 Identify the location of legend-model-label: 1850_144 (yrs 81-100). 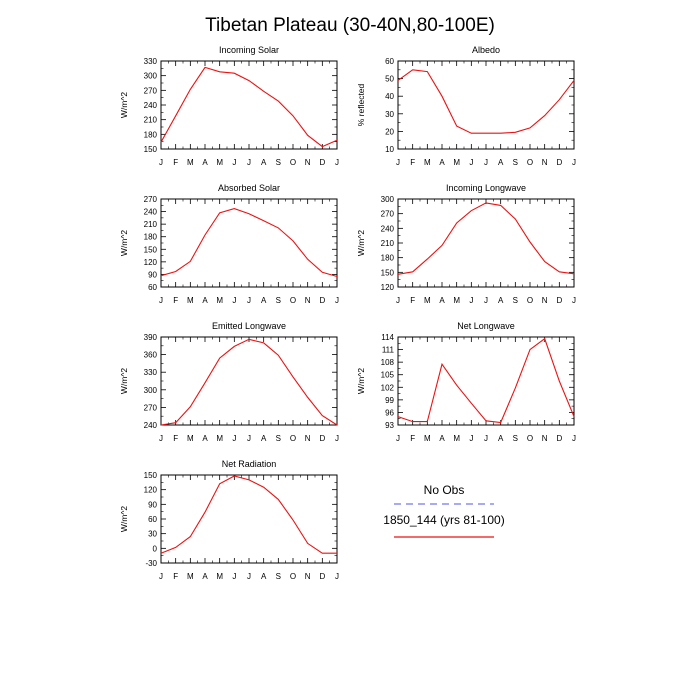
(443, 520).